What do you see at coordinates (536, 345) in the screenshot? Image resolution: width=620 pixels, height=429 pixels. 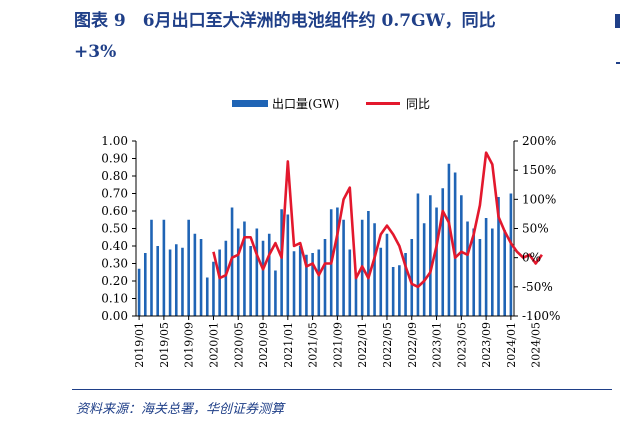 I see `x-tick-label: 2024/05` at bounding box center [536, 345].